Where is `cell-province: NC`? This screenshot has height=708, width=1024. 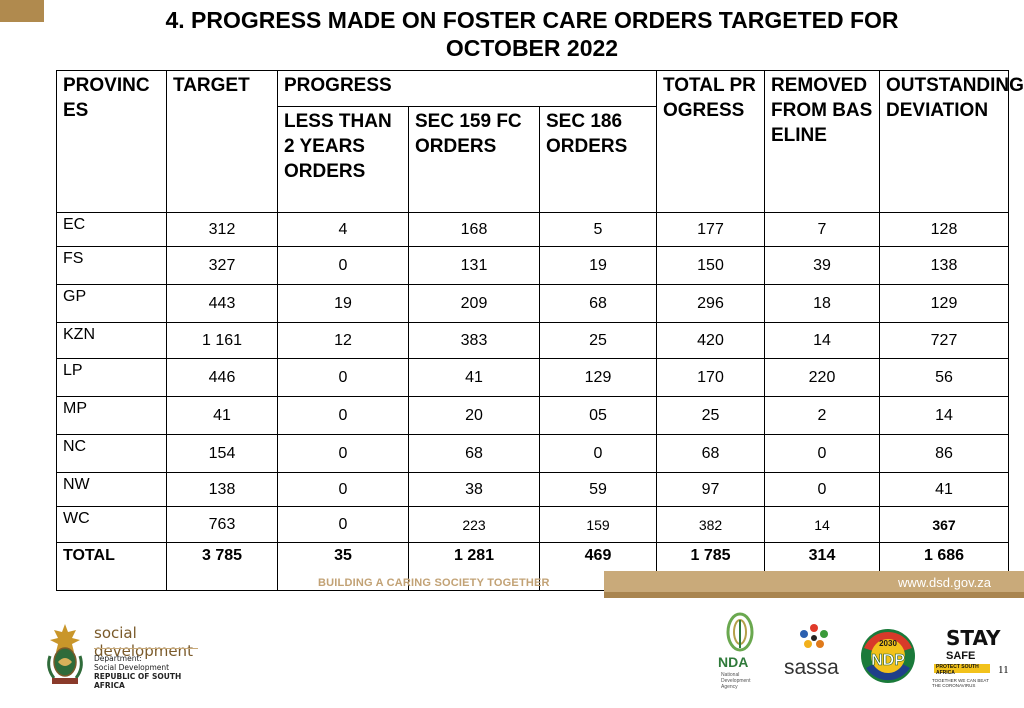
cell-province: NC is located at coordinates (111, 453).